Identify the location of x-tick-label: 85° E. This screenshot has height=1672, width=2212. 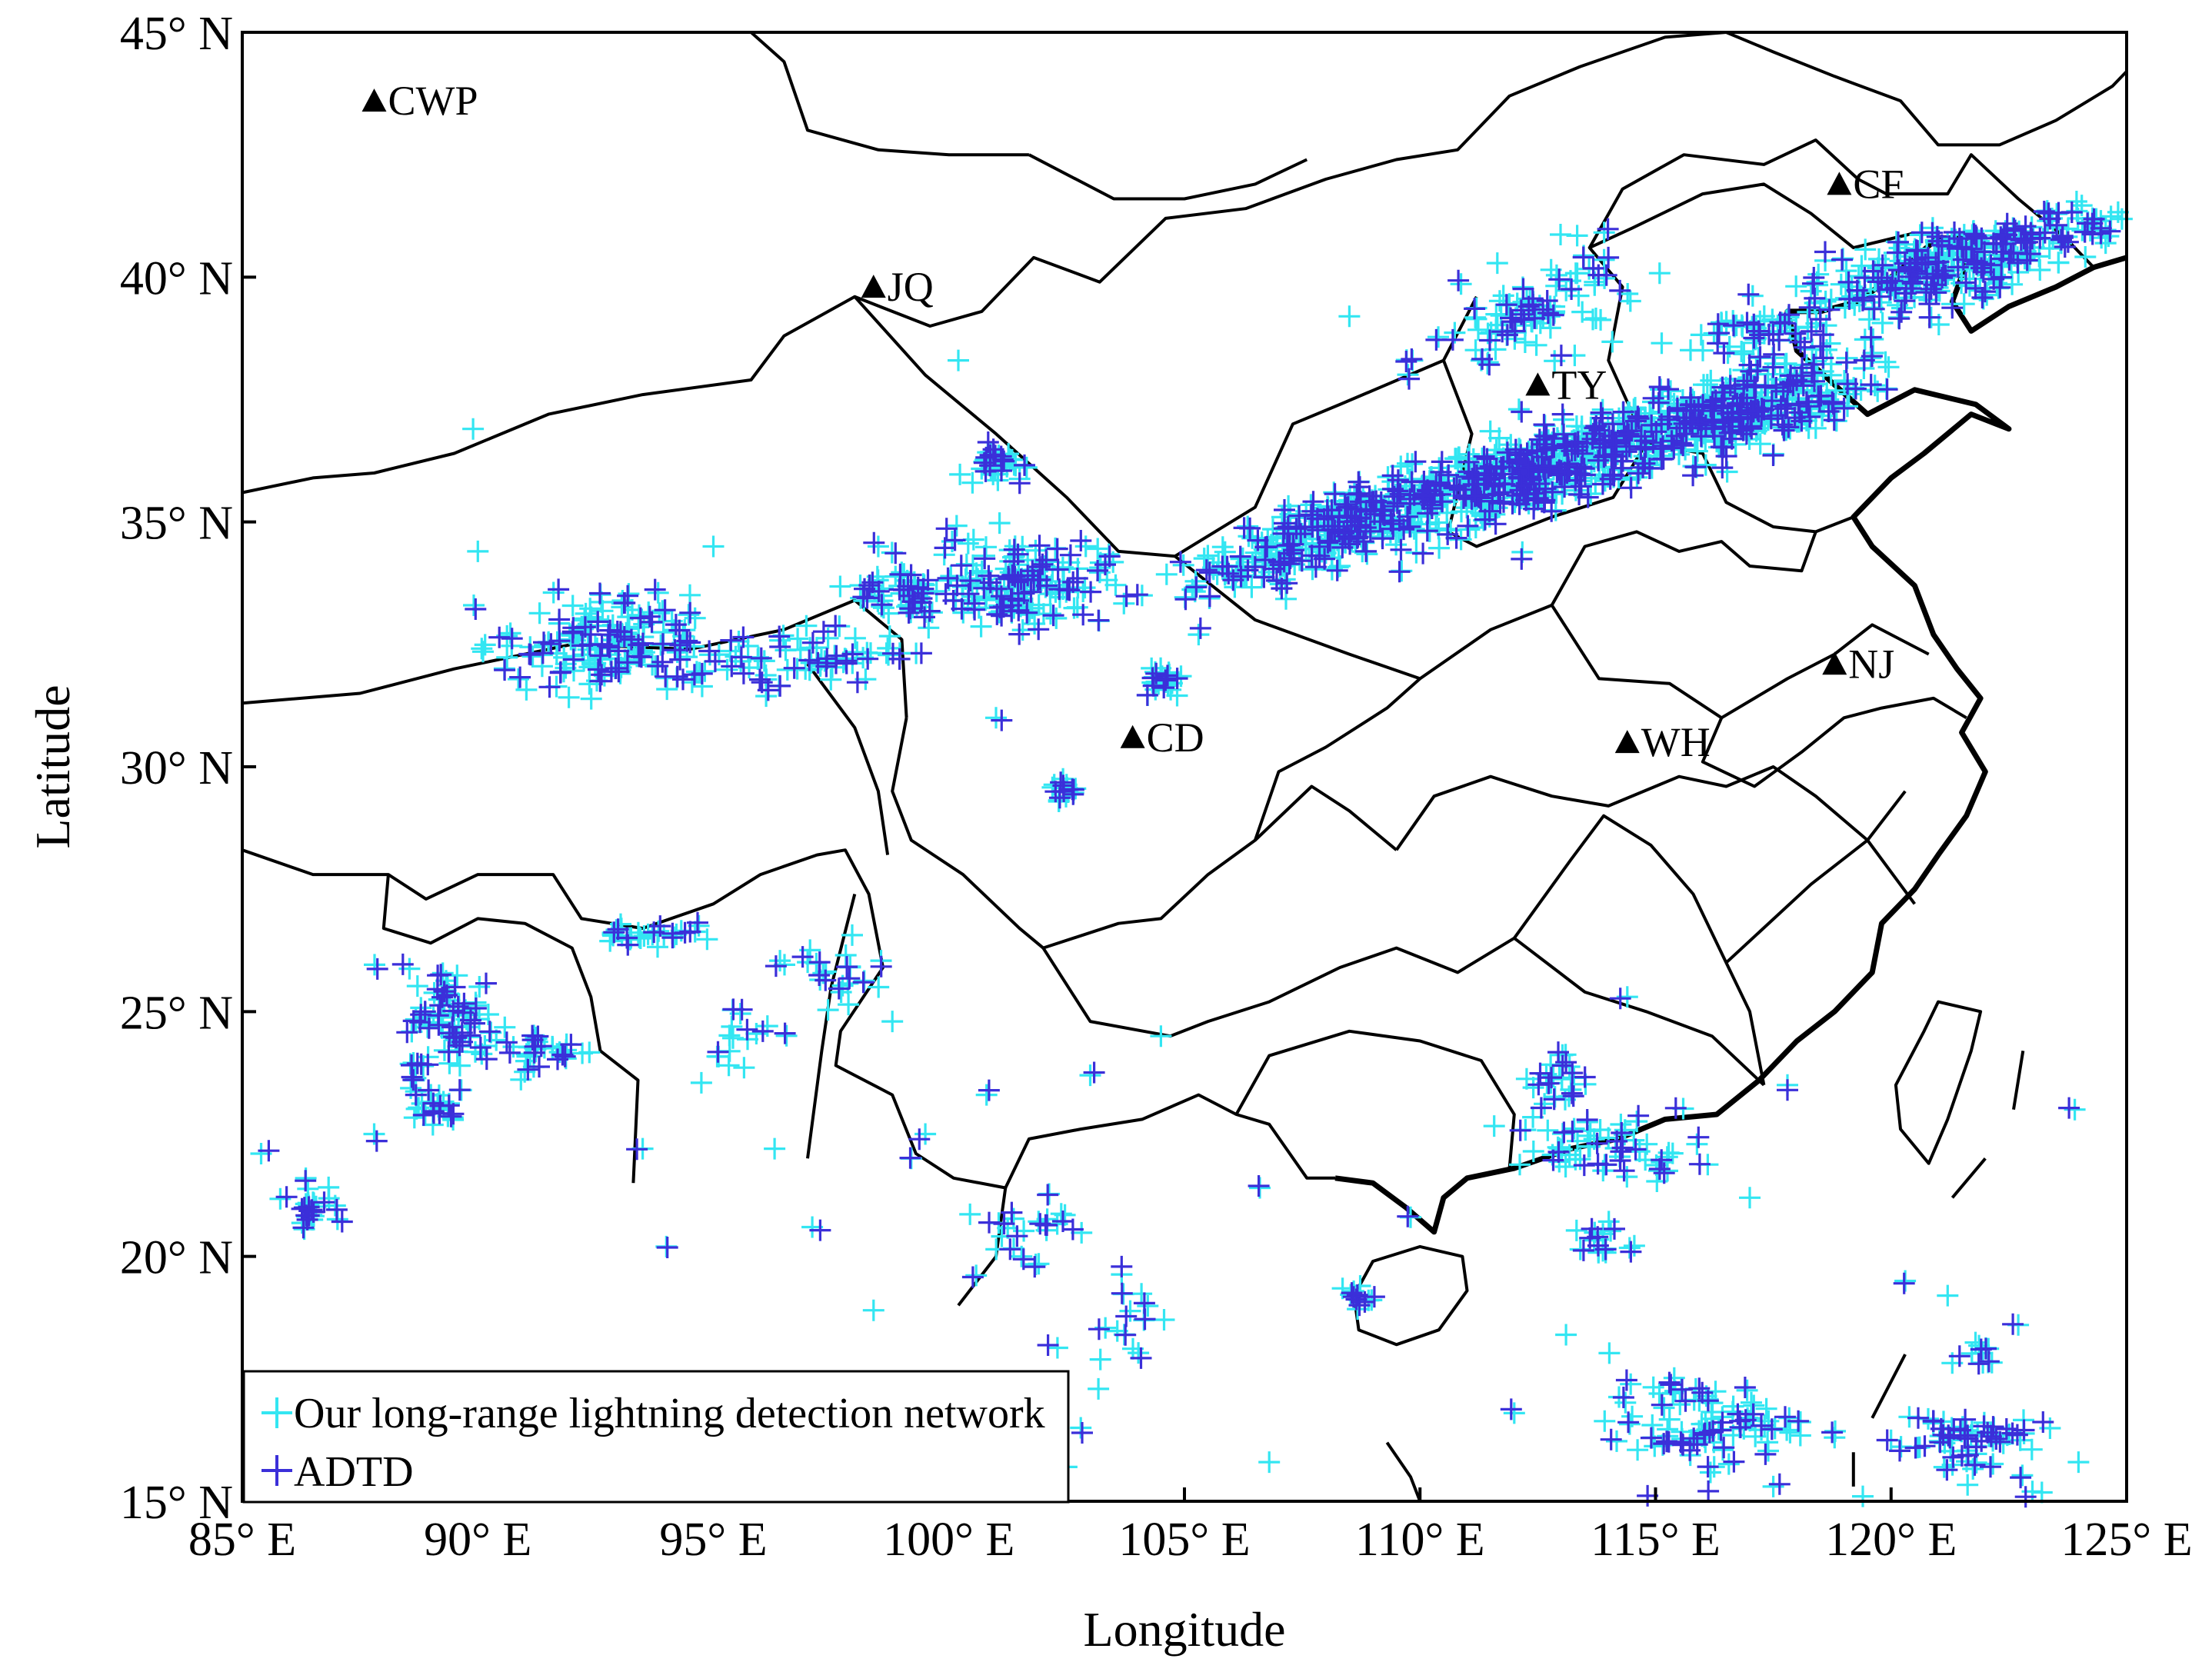
(242, 1540).